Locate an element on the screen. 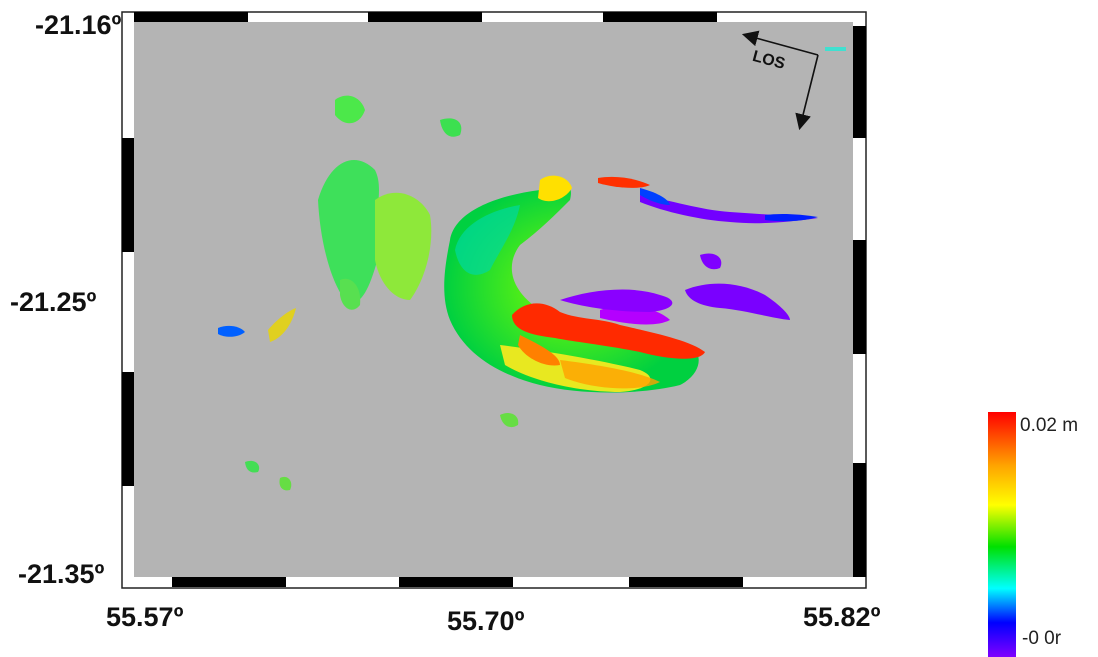 The height and width of the screenshot is (657, 1098). right-border-scale is located at coordinates (859, 301).